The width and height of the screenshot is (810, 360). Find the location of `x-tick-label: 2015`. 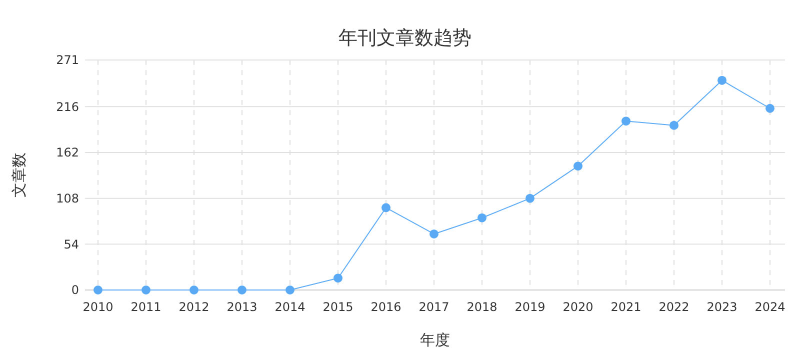

x-tick-label: 2015 is located at coordinates (338, 307).